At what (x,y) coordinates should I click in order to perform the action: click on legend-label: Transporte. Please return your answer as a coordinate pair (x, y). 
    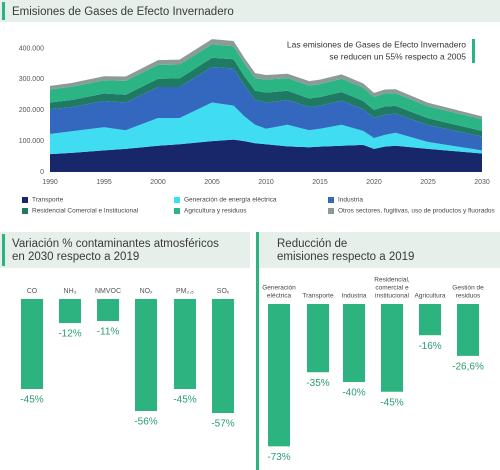
    Looking at the image, I should click on (48, 200).